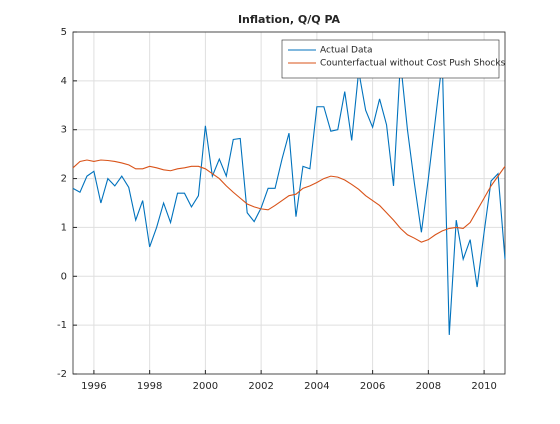 The width and height of the screenshot is (560, 424). I want to click on y-tick-label: 2, so click(64, 179).